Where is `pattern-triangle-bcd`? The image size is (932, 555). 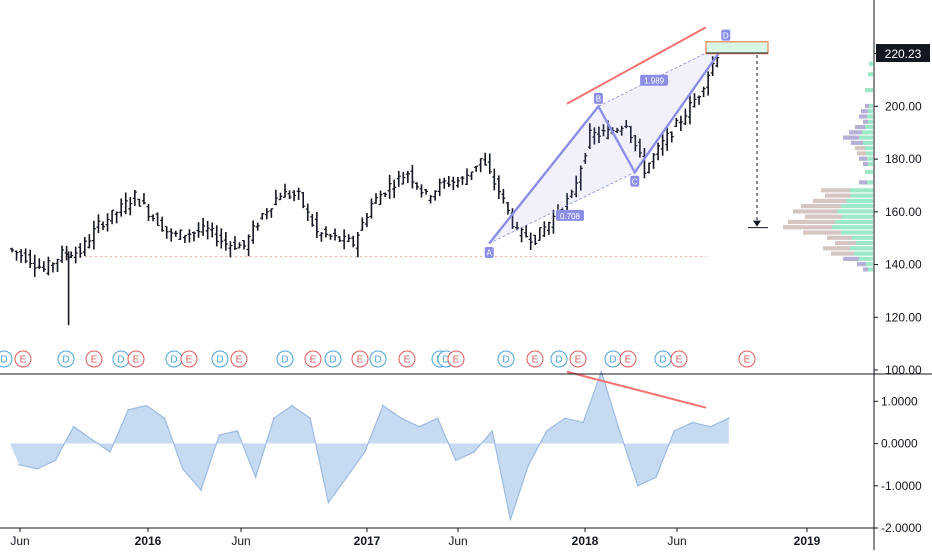 pattern-triangle-bcd is located at coordinates (662, 108).